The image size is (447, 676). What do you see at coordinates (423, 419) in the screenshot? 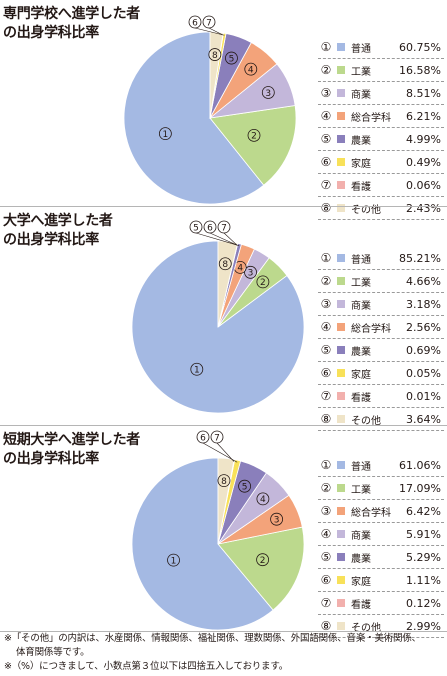
I see `legend-value: 3.64%` at bounding box center [423, 419].